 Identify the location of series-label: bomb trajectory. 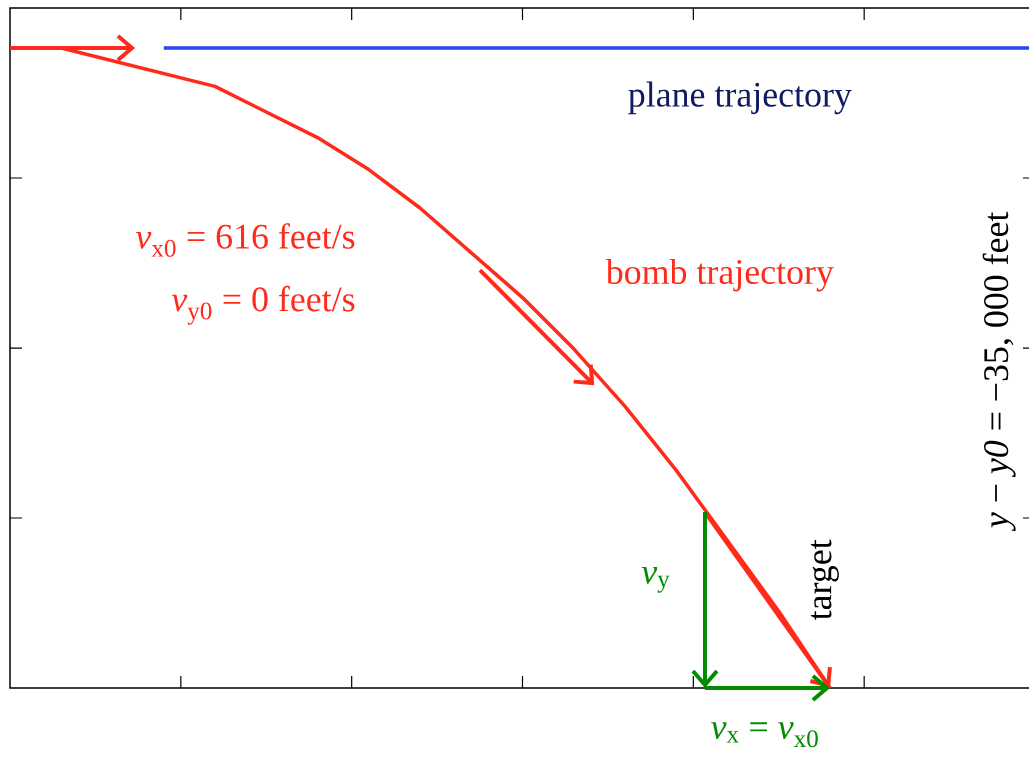
(719, 275).